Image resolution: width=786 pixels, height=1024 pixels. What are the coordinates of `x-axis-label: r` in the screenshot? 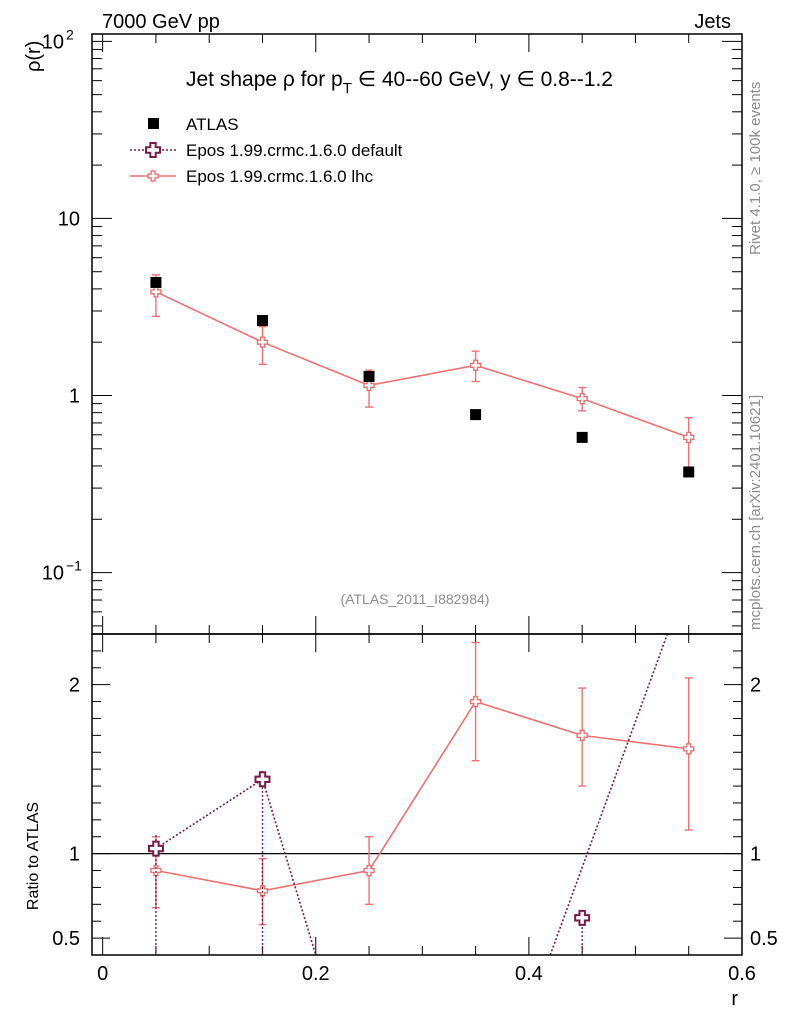 It's located at (734, 999).